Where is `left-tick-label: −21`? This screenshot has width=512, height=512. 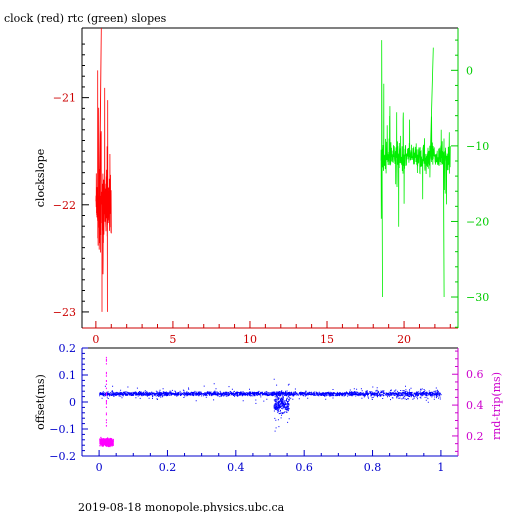 left-tick-label: −21 is located at coordinates (64, 98).